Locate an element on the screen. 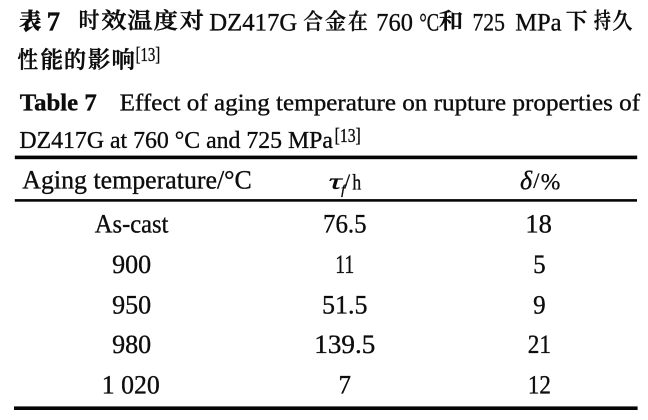  svg-text: Aging temperature/°C is located at coordinates (137, 179).